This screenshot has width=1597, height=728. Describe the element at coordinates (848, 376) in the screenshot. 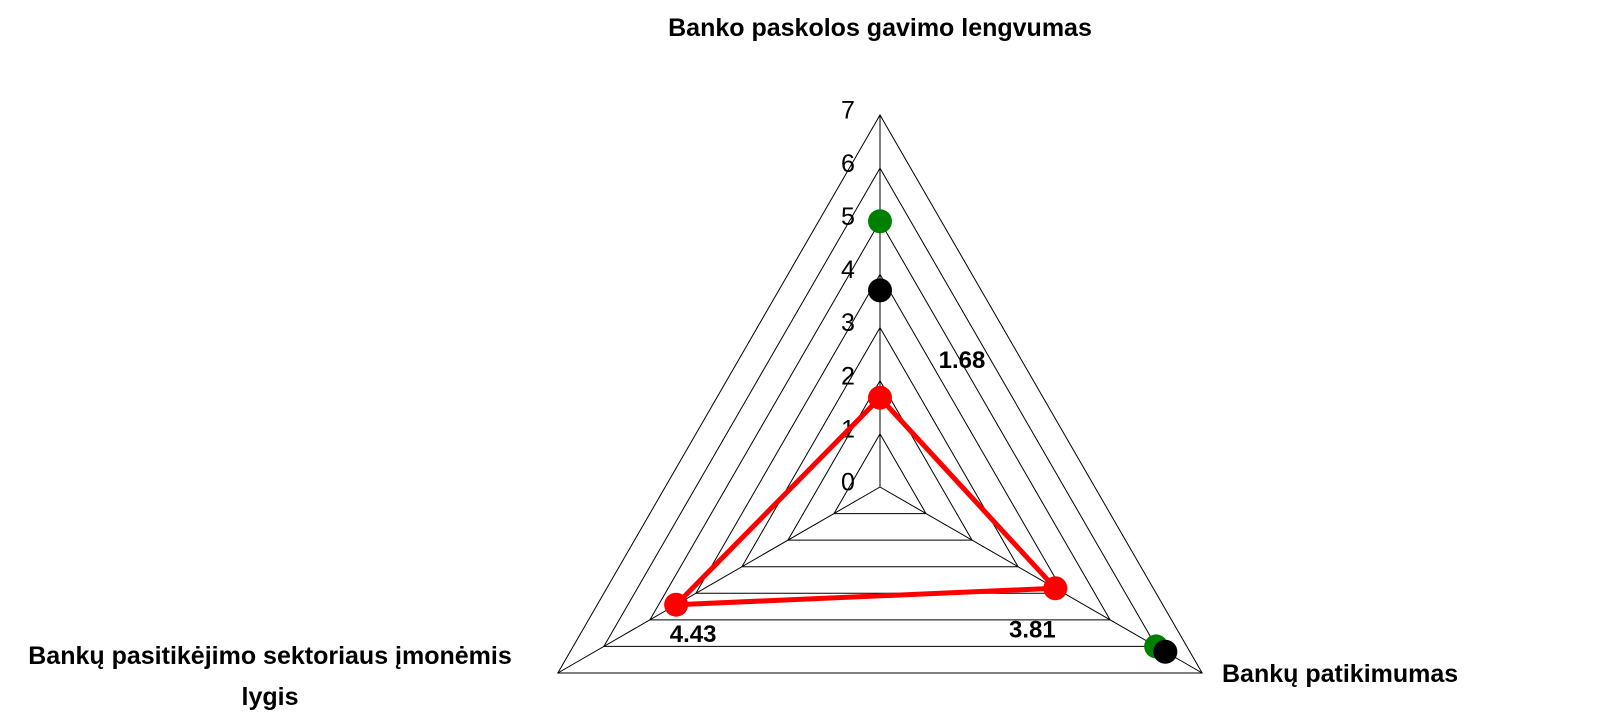

I see `r-tick-label: 2` at that location.